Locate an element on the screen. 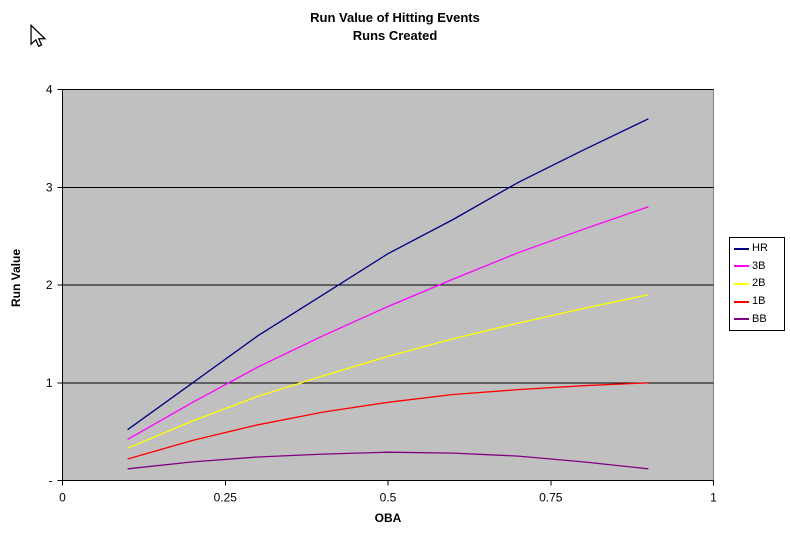 Image resolution: width=790 pixels, height=537 pixels. legend-item: 3B is located at coordinates (758, 266).